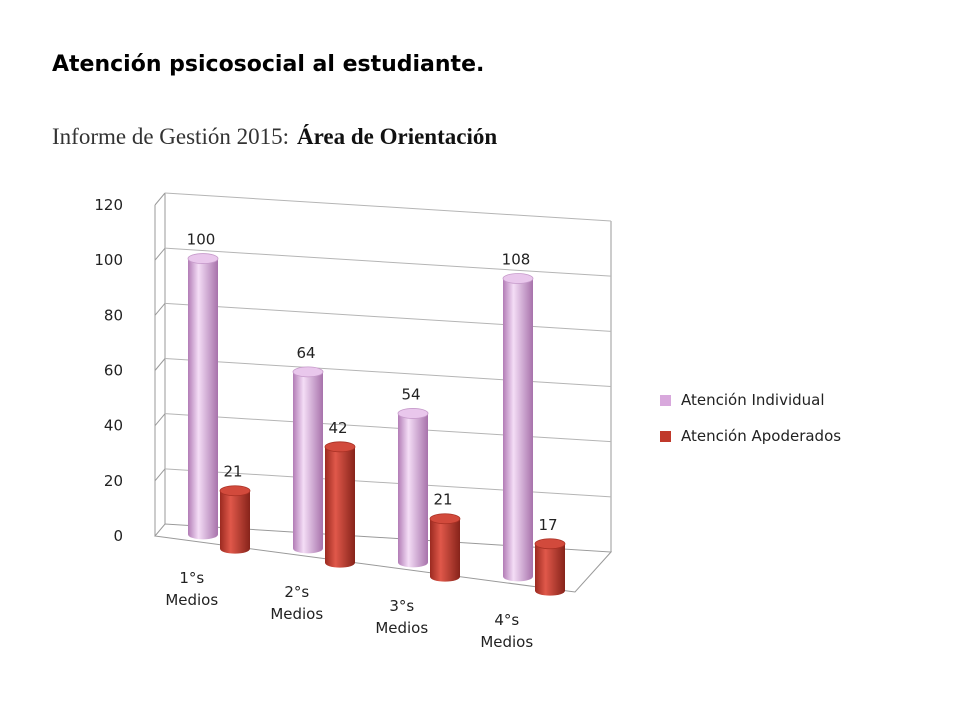 This screenshot has width=960, height=720. What do you see at coordinates (113, 426) in the screenshot?
I see `y-tick-label: 40` at bounding box center [113, 426].